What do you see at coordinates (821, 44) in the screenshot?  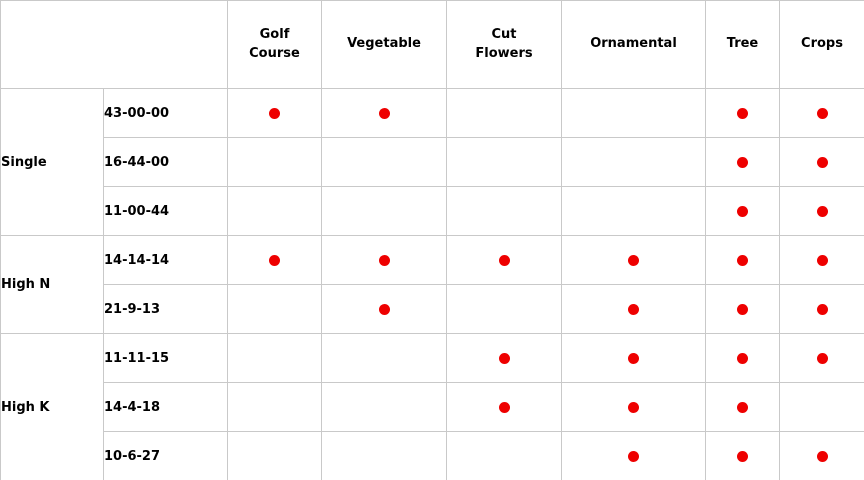 I see `column-header-crops: Crops` at bounding box center [821, 44].